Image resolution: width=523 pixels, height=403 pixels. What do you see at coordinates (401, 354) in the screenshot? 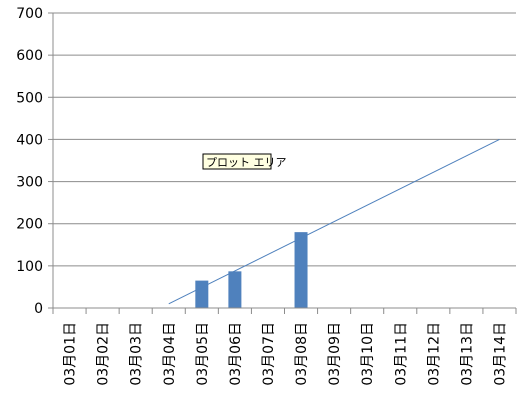
I see `x-tick-label: 03月11日` at bounding box center [401, 354].